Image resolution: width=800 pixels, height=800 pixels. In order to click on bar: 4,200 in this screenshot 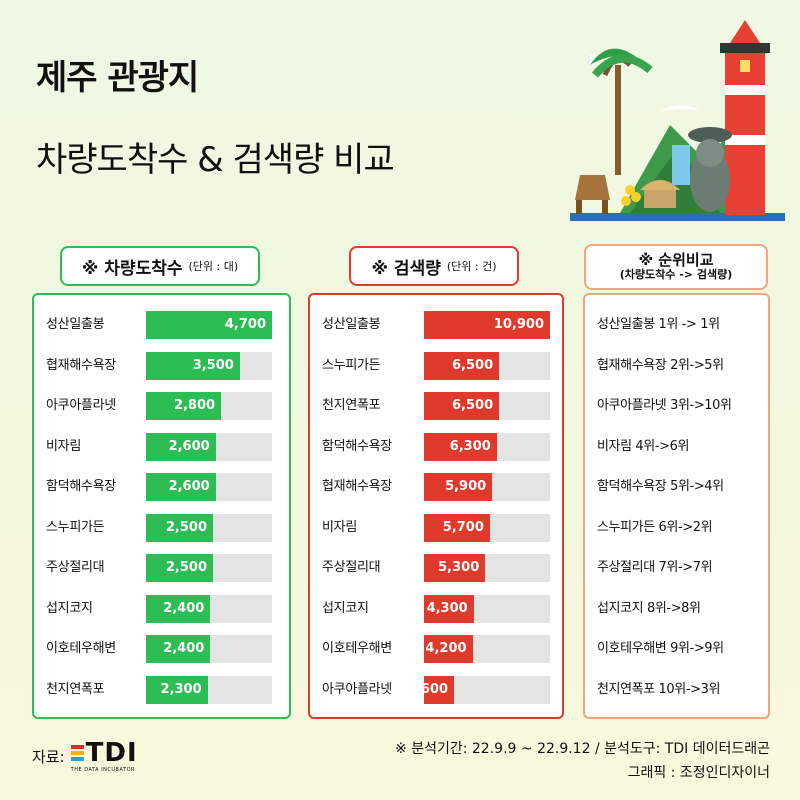, I will do `click(448, 649)`.